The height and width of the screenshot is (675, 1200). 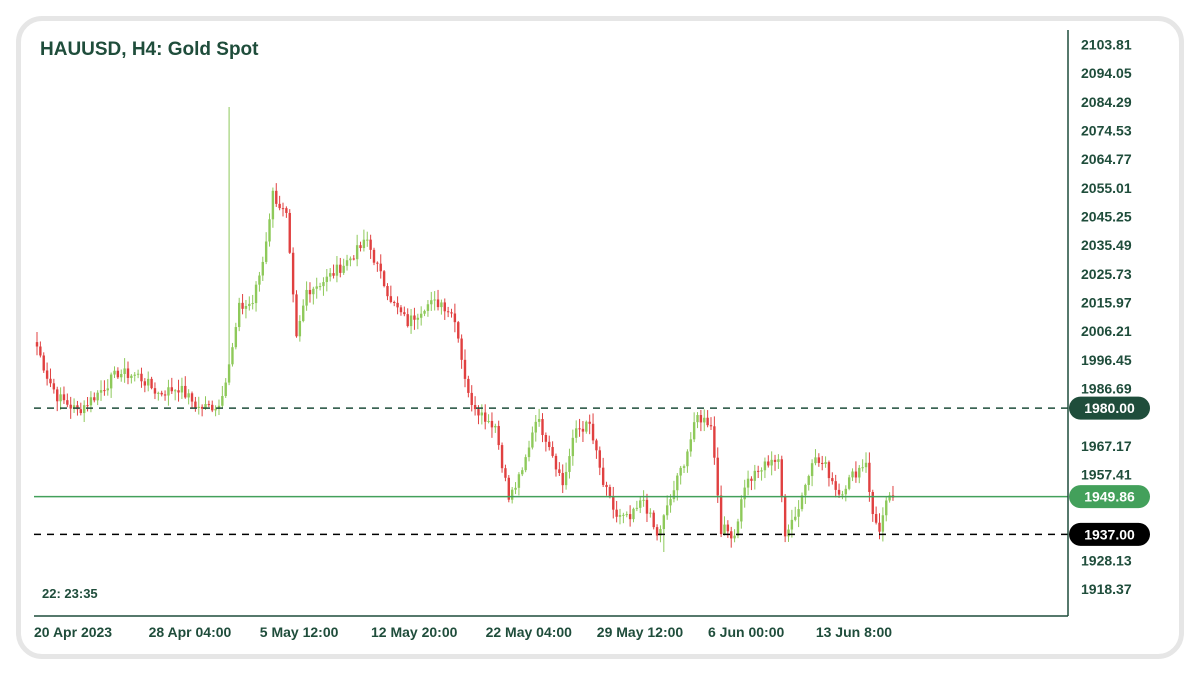 I want to click on current-badge-label: 1949.86, so click(x=1109, y=497).